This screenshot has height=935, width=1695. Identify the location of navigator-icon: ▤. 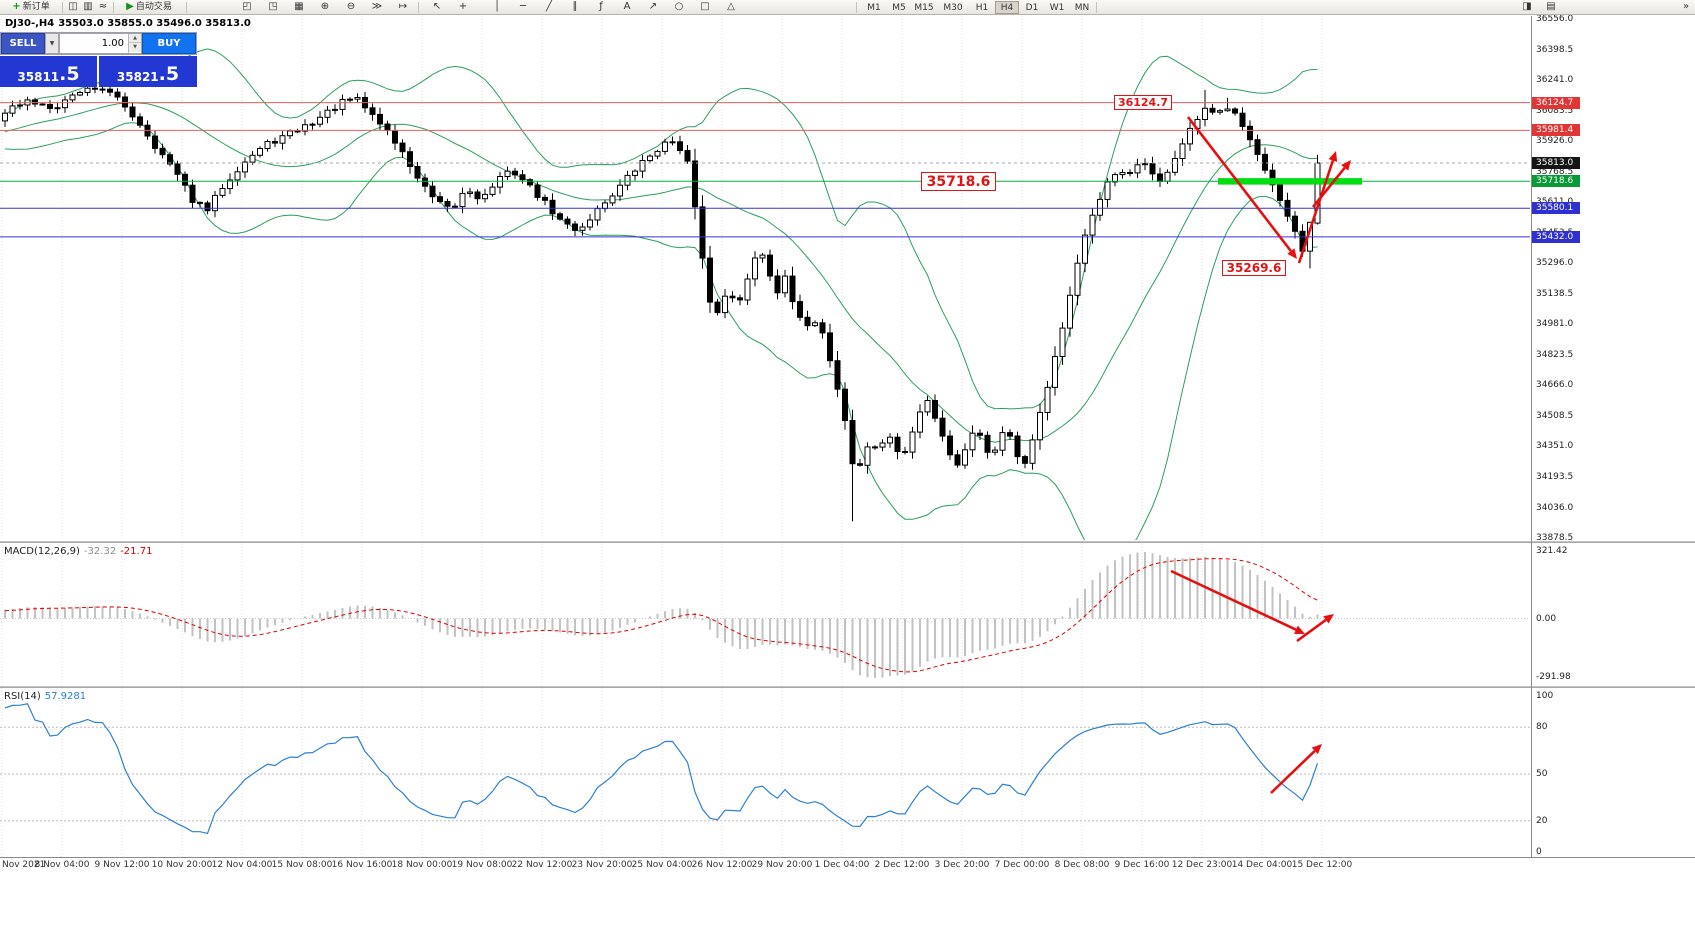
(1551, 6).